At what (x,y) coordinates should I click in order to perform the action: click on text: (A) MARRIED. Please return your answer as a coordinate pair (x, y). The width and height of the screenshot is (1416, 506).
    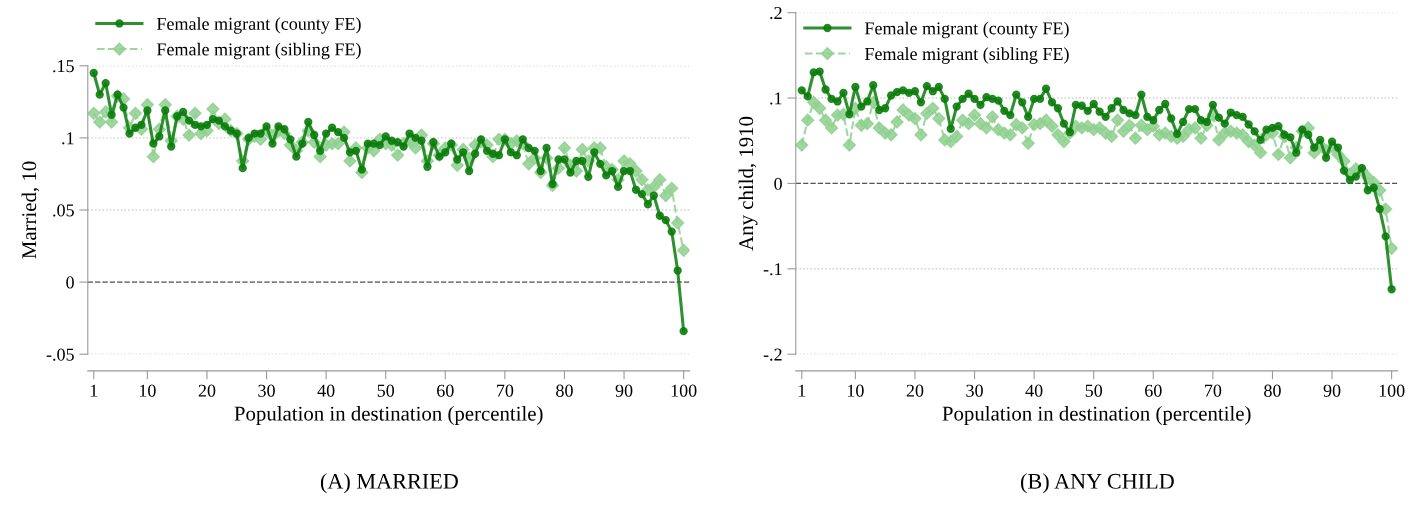
    Looking at the image, I should click on (389, 483).